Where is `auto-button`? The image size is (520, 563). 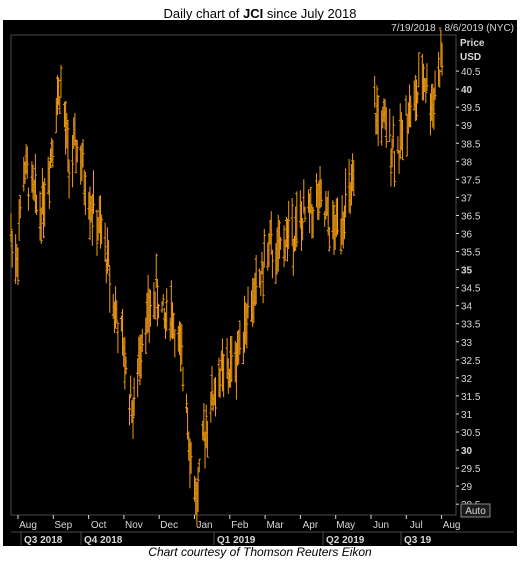
auto-button is located at coordinates (475, 510).